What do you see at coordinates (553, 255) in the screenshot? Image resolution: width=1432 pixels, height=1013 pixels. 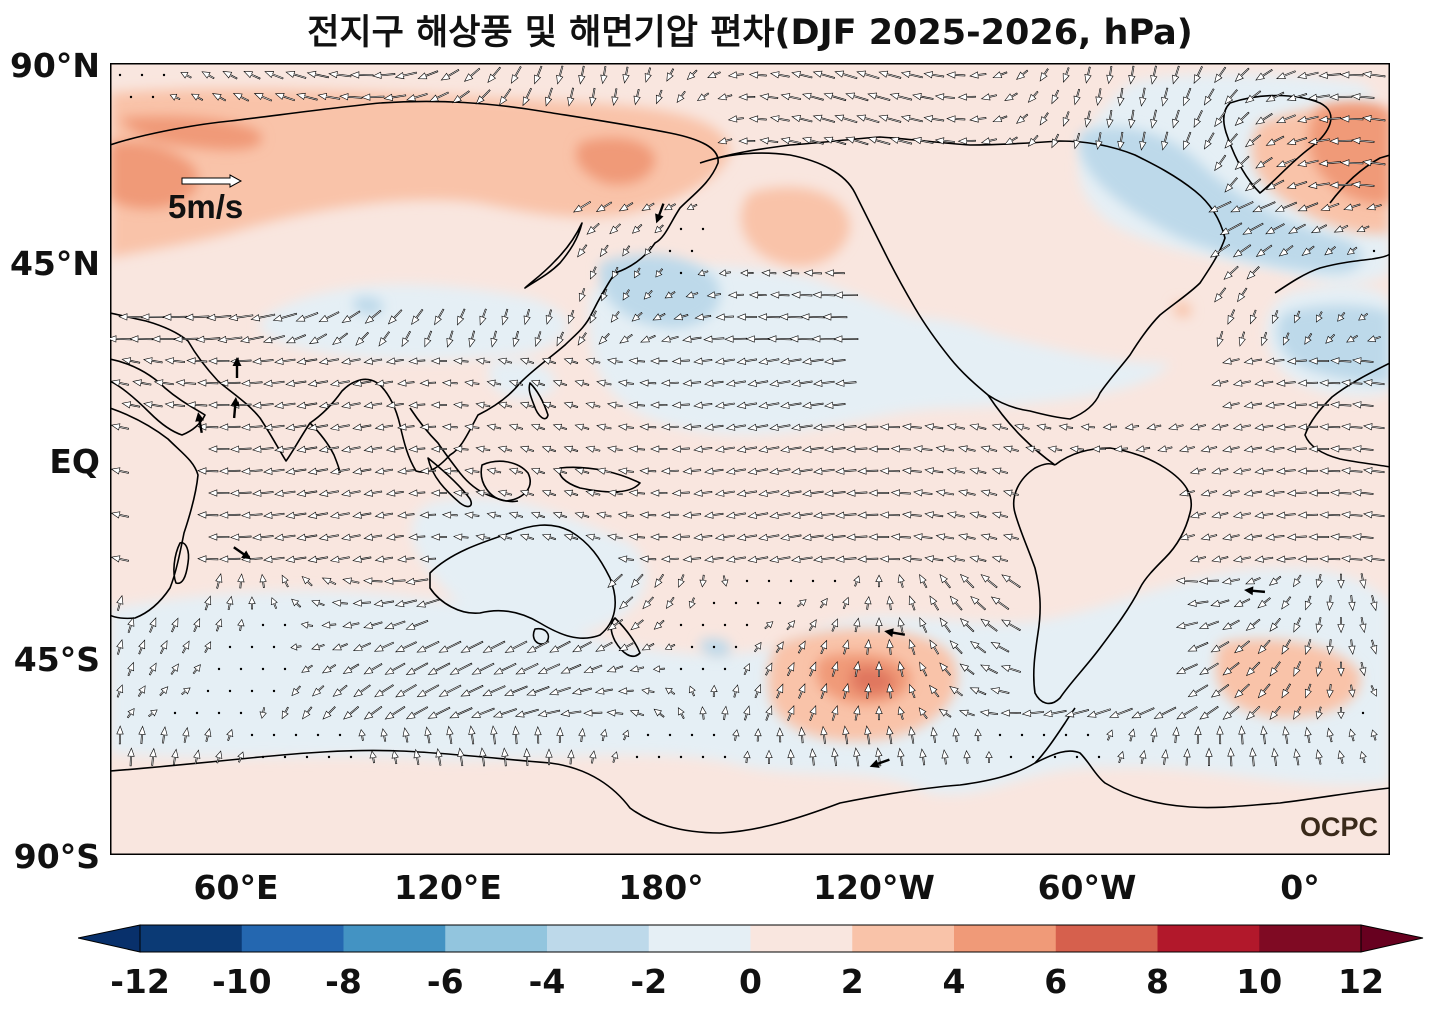 I see `japan-coastline` at bounding box center [553, 255].